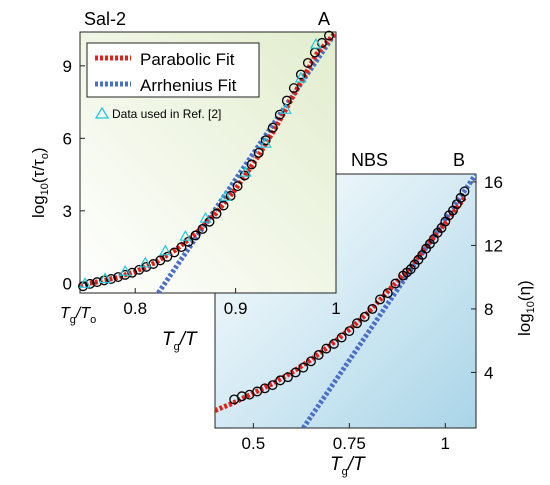 Image resolution: width=550 pixels, height=485 pixels. I want to click on legend-ref-label: Data used in Ref. [2], so click(166, 114).